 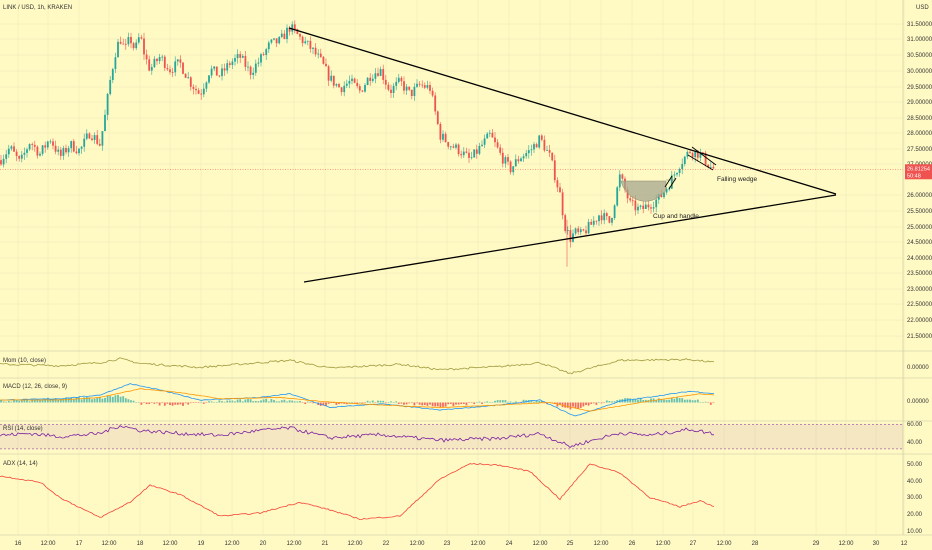 What do you see at coordinates (570, 238) in the screenshot?
I see `lower-trendline` at bounding box center [570, 238].